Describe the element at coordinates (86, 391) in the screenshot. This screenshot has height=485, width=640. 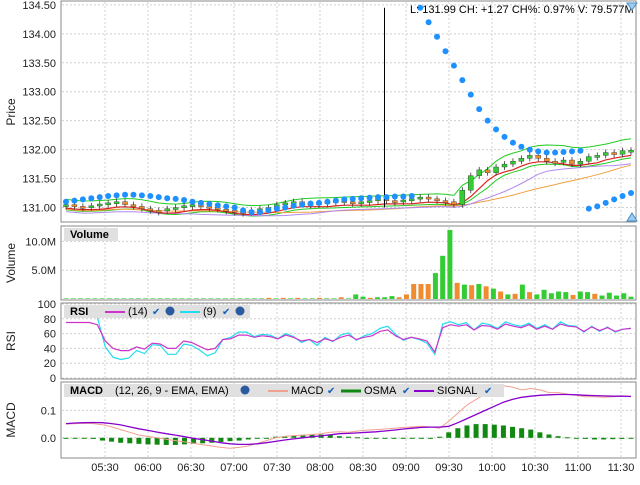
I see `macd-tag: MACD` at that location.